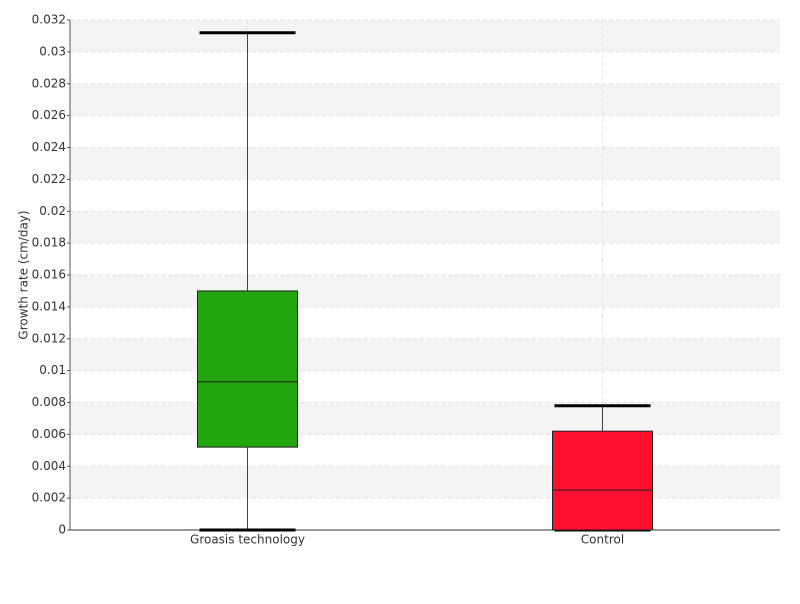 The height and width of the screenshot is (604, 800). I want to click on y-tick-label: 0.026, so click(49, 115).